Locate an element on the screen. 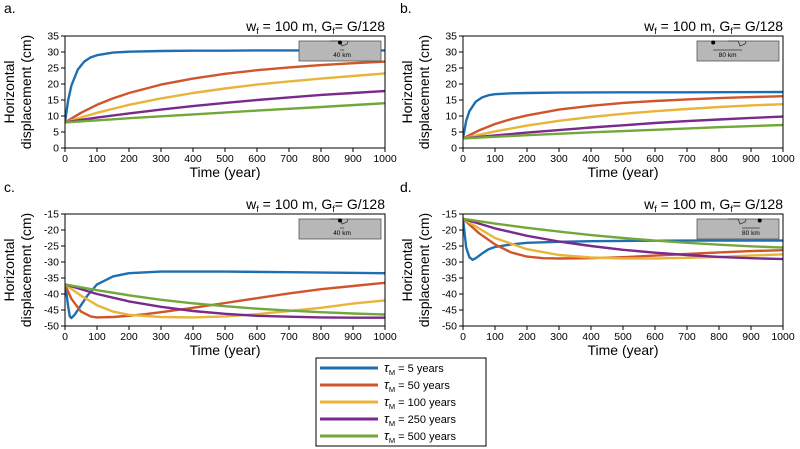 This screenshot has height=449, width=800. y-axis-label-line1: Horizontal is located at coordinates (407, 269).